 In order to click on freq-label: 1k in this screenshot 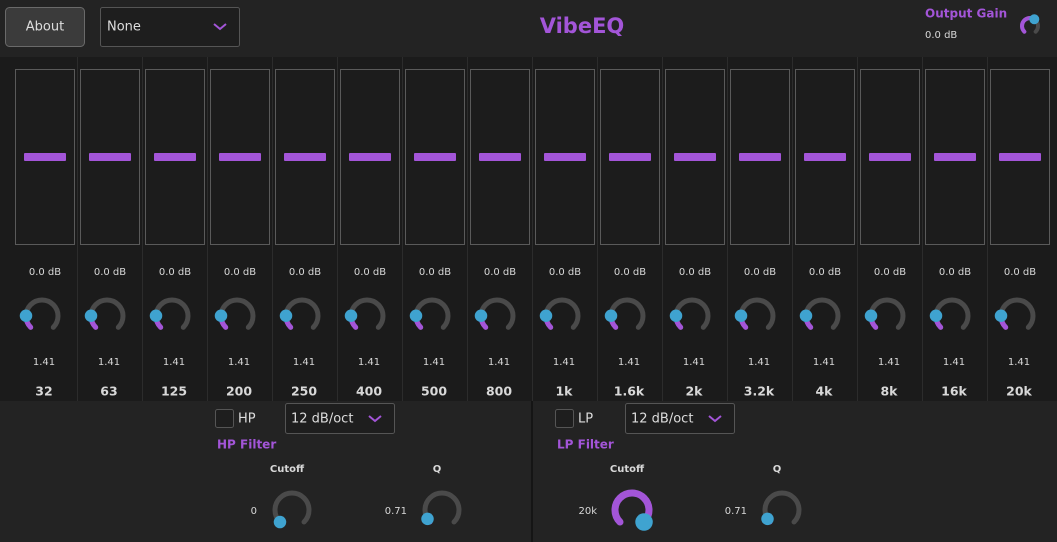, I will do `click(564, 391)`.